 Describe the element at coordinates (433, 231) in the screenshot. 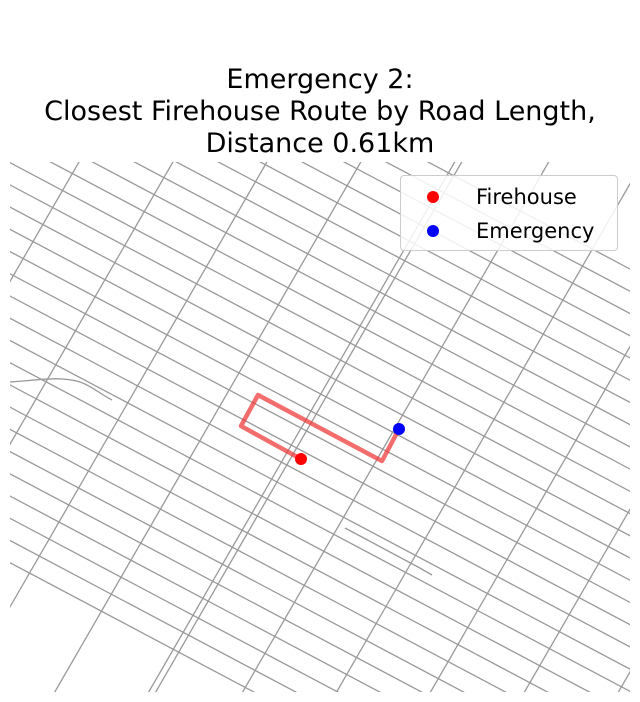

I see `blue-dot-icon` at that location.